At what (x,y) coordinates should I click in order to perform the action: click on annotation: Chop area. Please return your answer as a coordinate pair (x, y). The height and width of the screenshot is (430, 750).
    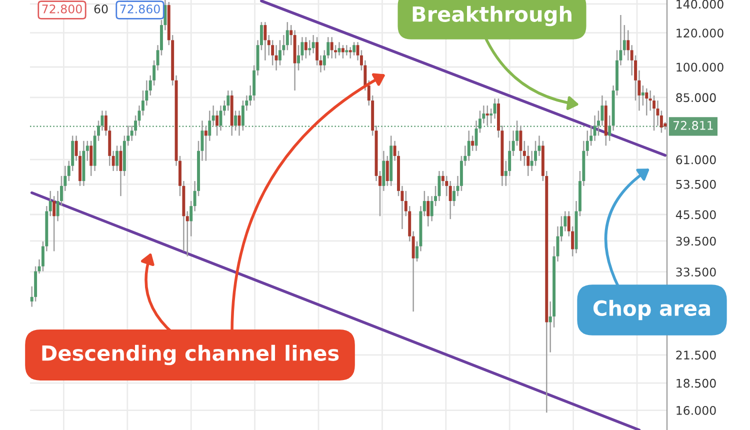
    Looking at the image, I should click on (651, 310).